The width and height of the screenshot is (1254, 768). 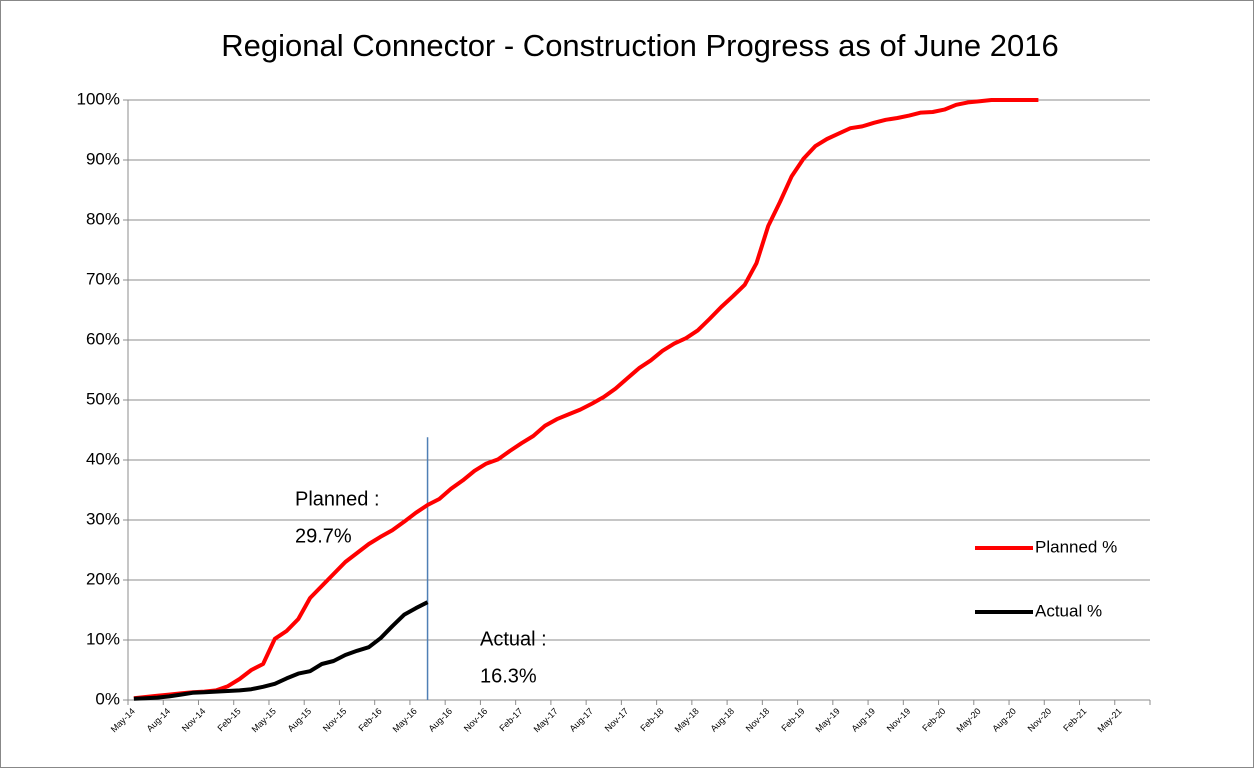 What do you see at coordinates (337, 499) in the screenshot?
I see `annotation: Planned :` at bounding box center [337, 499].